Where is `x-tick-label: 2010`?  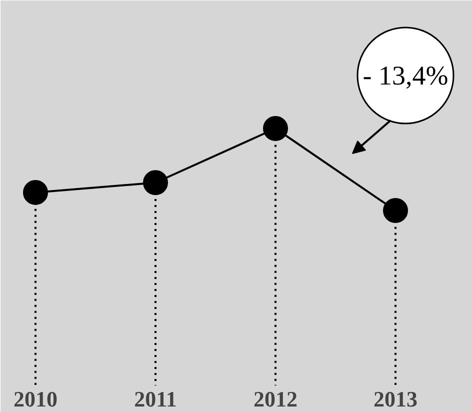
x-tick-label: 2010 is located at coordinates (36, 399).